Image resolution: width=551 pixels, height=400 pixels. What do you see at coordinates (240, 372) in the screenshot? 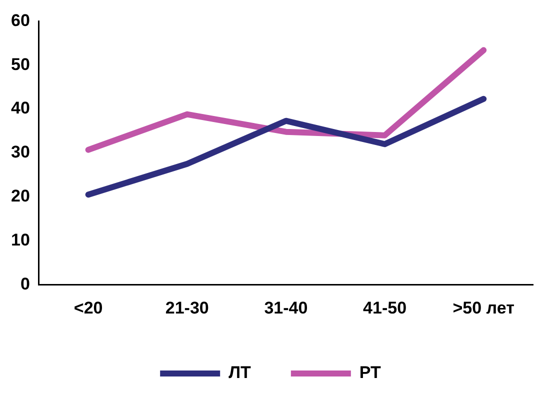
I see `legend-label: ЛТ` at bounding box center [240, 372].